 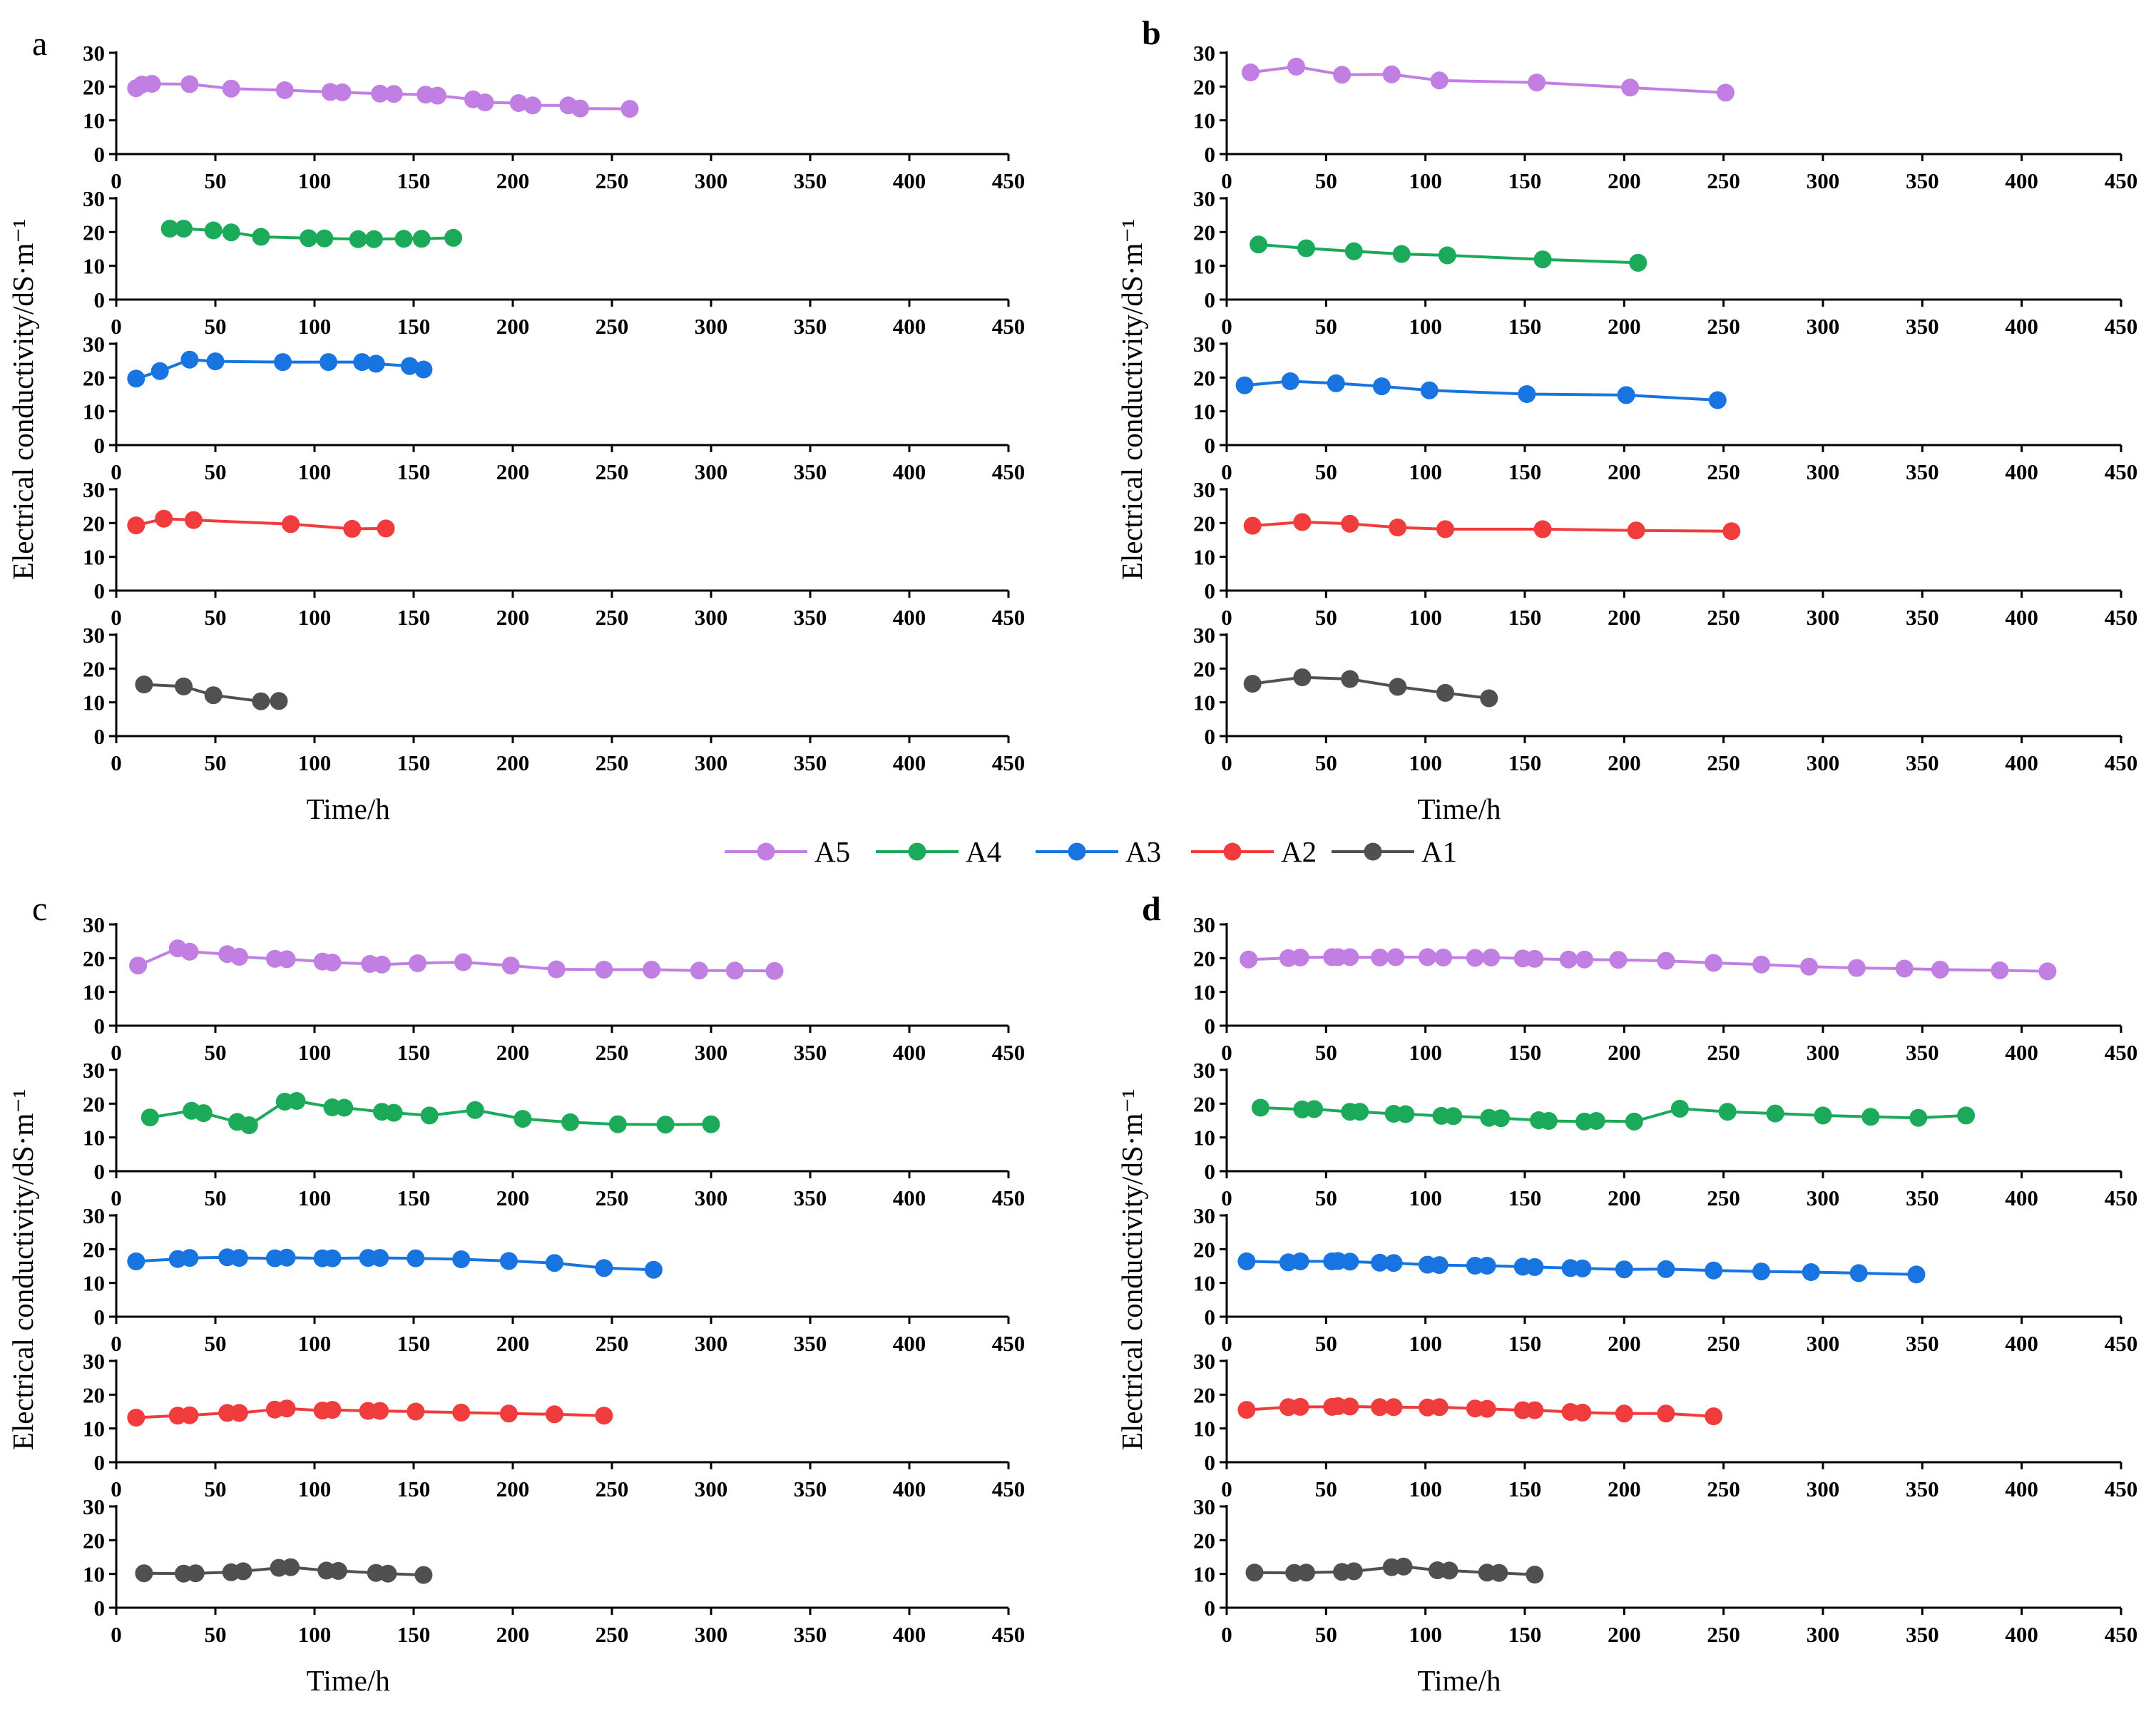 I want to click on panel-letter: d, so click(x=1151, y=909).